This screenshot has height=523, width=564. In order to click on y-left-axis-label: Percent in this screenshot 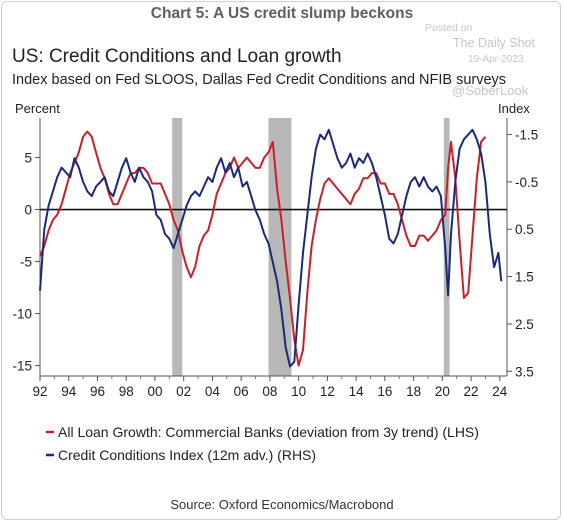, I will do `click(37, 108)`.